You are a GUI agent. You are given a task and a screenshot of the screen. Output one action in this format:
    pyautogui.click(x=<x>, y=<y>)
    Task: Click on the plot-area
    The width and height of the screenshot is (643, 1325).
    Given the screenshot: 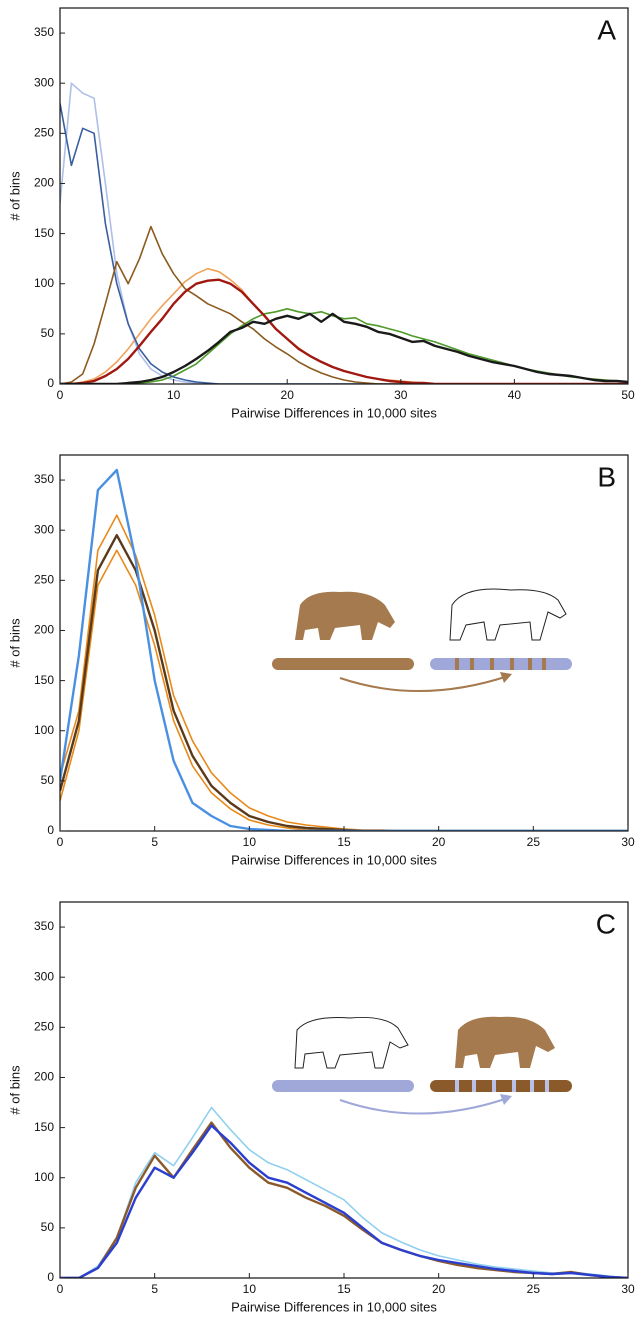 What is the action you would take?
    pyautogui.click(x=344, y=1192)
    